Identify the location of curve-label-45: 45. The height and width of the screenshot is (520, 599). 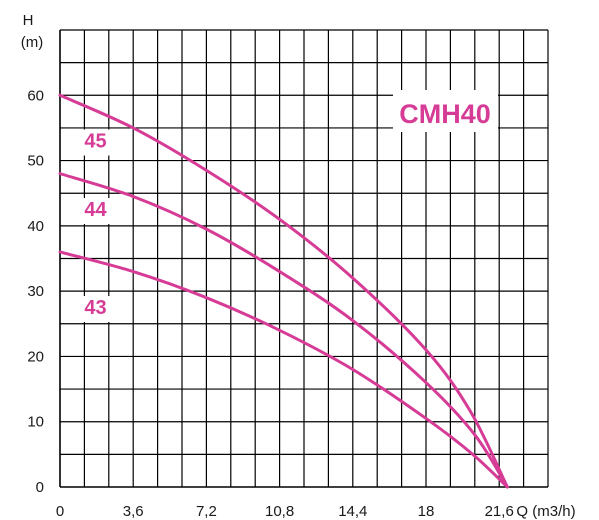
(95, 142).